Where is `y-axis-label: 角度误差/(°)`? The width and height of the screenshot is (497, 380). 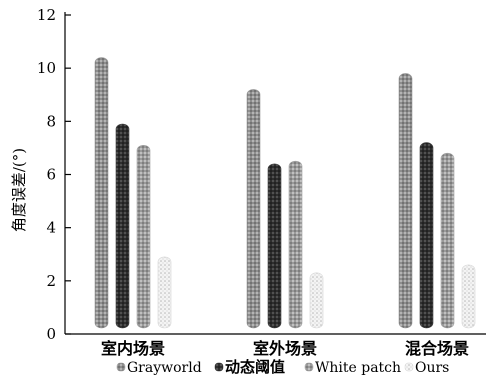 y-axis-label: 角度误差/(°) is located at coordinates (19, 190).